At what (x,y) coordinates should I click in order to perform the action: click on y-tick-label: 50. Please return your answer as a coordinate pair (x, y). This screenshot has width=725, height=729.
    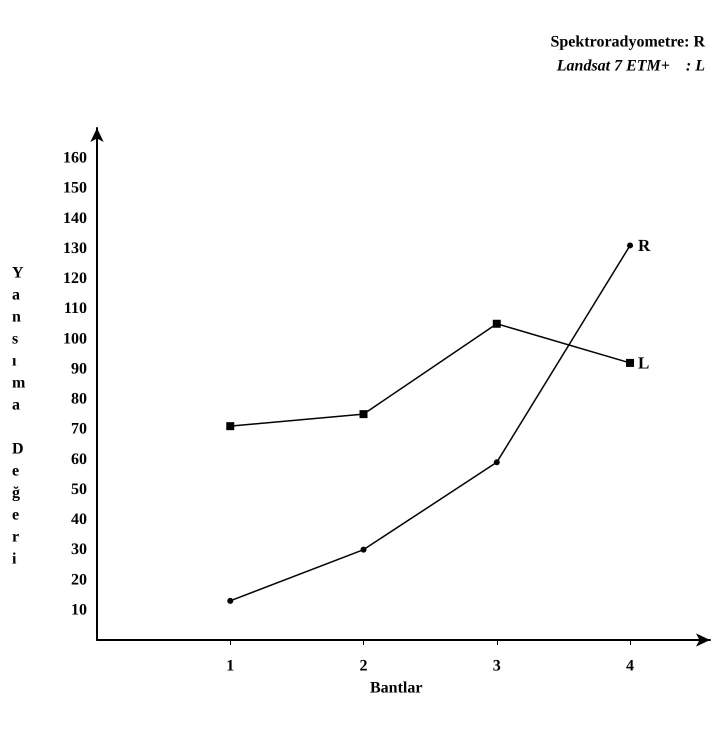
    Looking at the image, I should click on (79, 489).